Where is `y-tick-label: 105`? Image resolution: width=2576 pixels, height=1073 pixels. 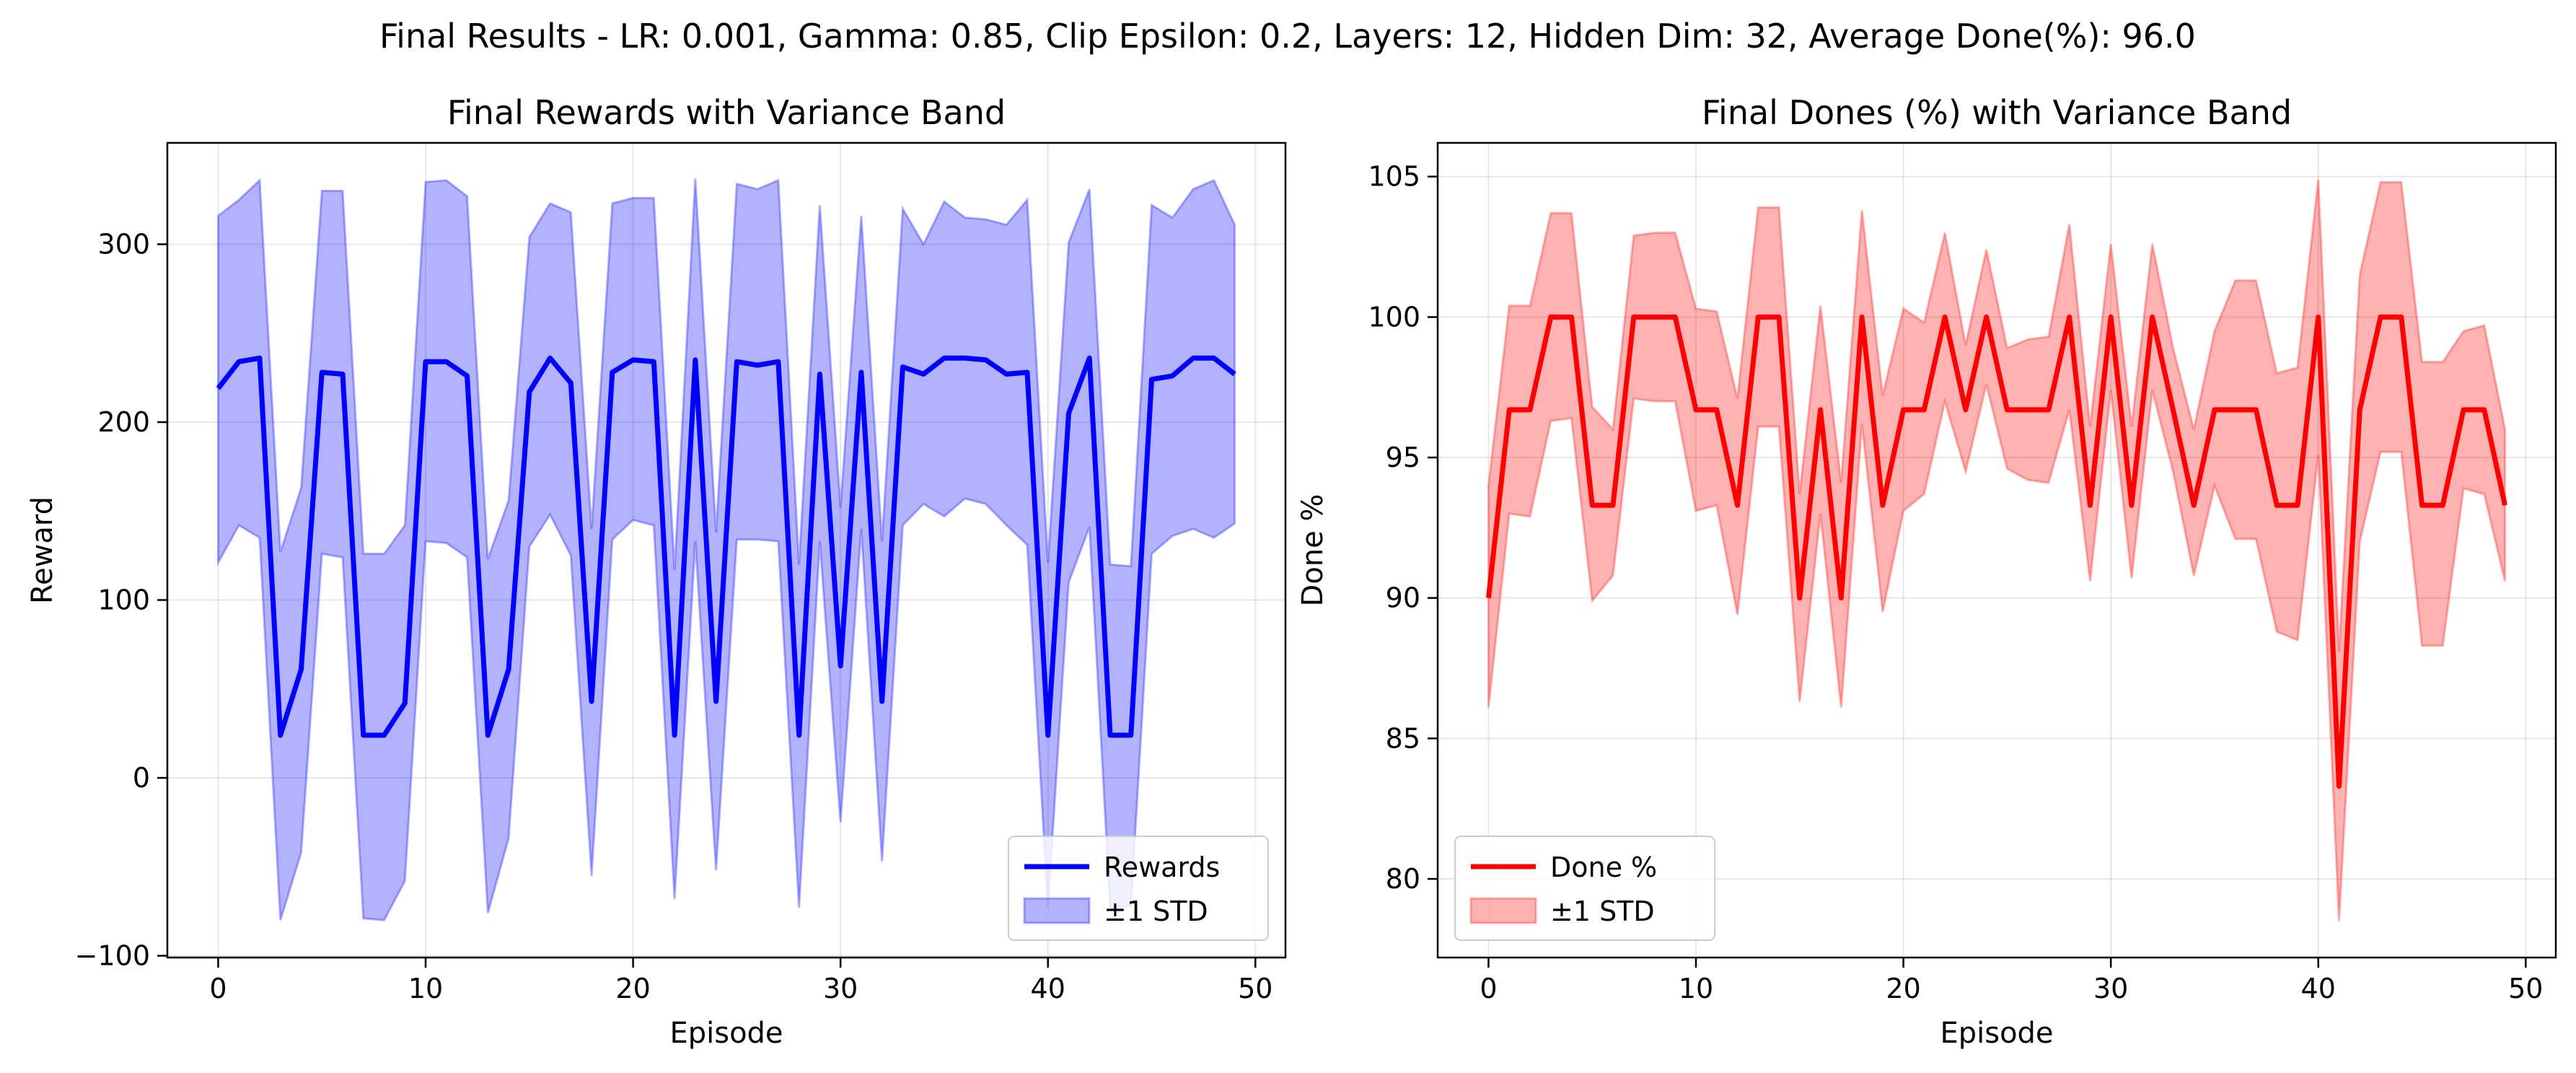 y-tick-label: 105 is located at coordinates (1394, 177).